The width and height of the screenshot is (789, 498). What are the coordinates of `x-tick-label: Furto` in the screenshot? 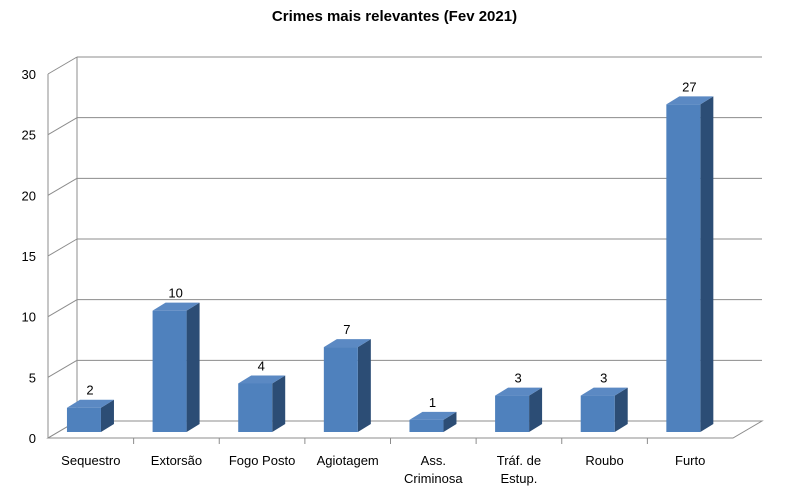 It's located at (690, 460).